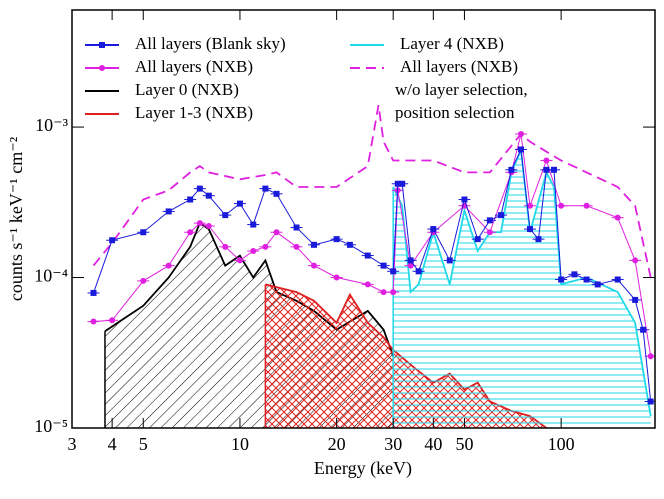 The image size is (664, 499). I want to click on x-tick-label: 10, so click(240, 444).